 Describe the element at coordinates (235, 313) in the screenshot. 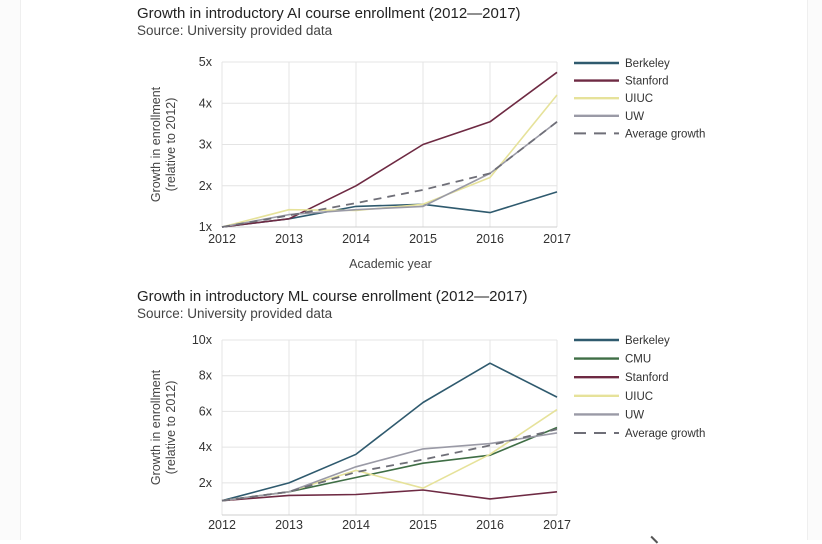

I see `ml-chart-source: Source: University provided data` at that location.